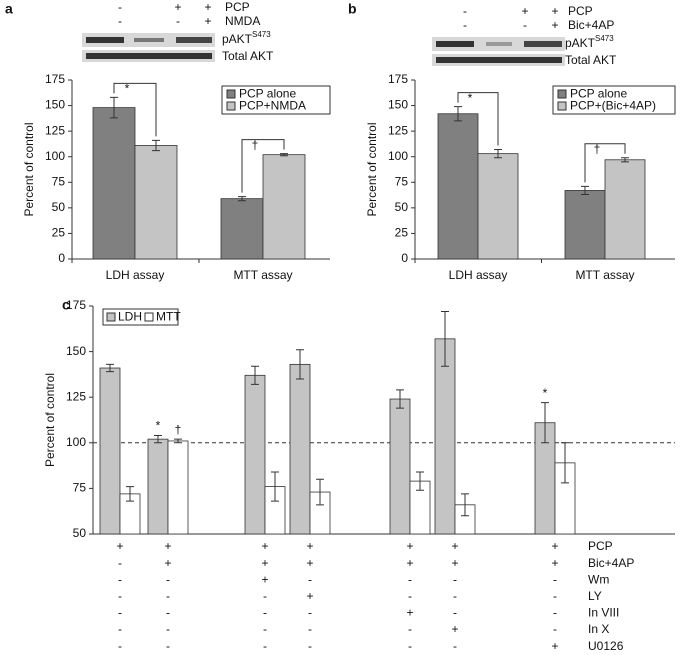 The image size is (685, 655). Describe the element at coordinates (589, 42) in the screenshot. I see `blot-band-label: pAKTS473` at that location.